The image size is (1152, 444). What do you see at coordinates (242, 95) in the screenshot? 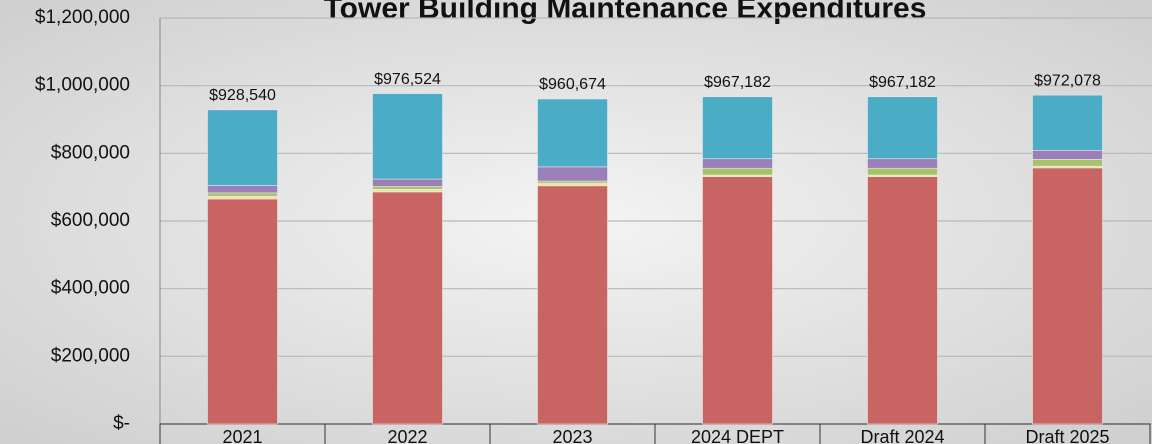
I see `total-label: $928,540` at bounding box center [242, 95].